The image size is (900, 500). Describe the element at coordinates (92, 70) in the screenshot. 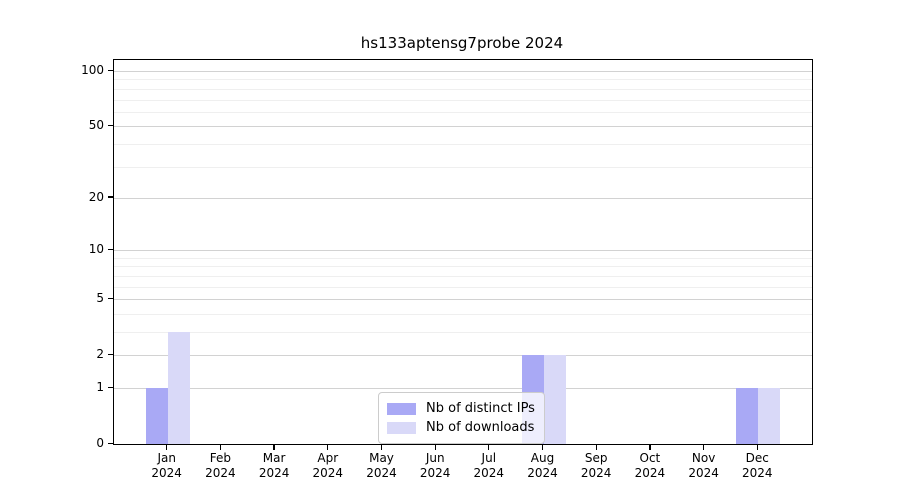

I see `y-tick-label-100: 100` at that location.